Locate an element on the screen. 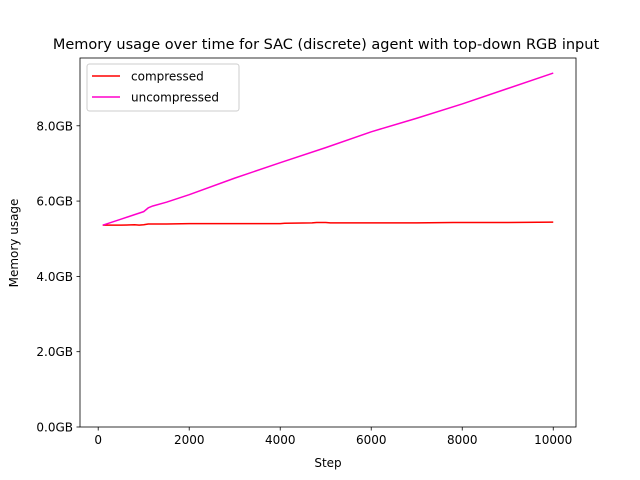  x-tick-label: 10000 is located at coordinates (553, 440).